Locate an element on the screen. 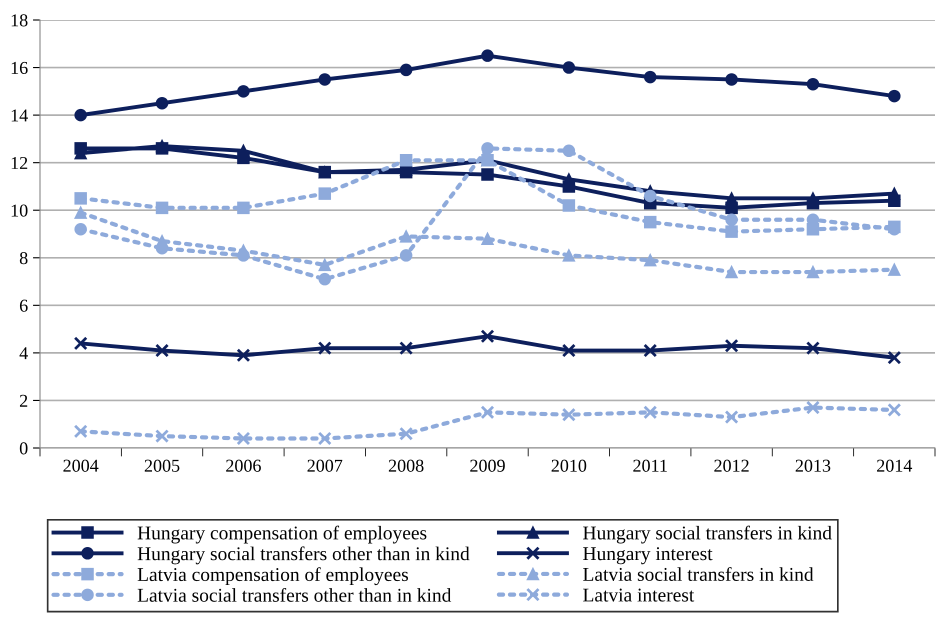 The image size is (936, 618). legend-label: Hungary compensation of employees is located at coordinates (282, 535).